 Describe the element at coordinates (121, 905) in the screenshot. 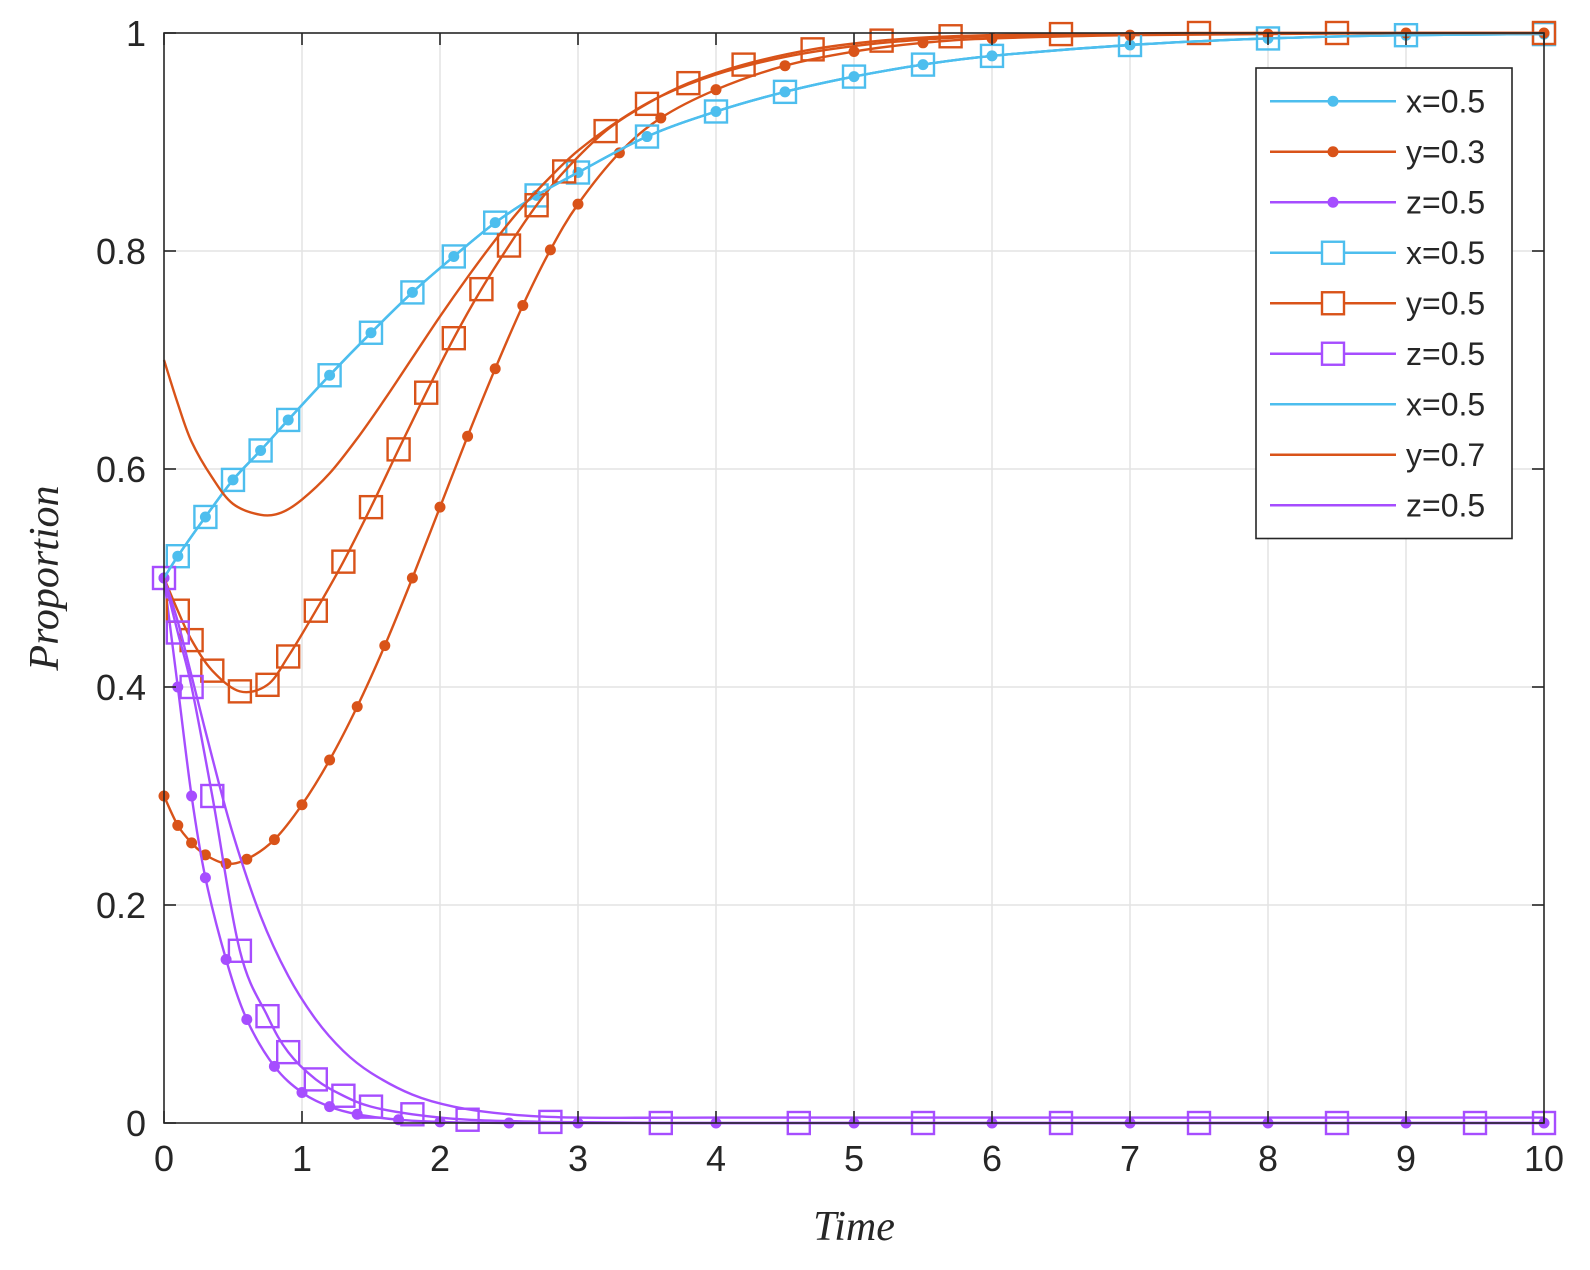

I see `y-tick-label: 0.2` at that location.